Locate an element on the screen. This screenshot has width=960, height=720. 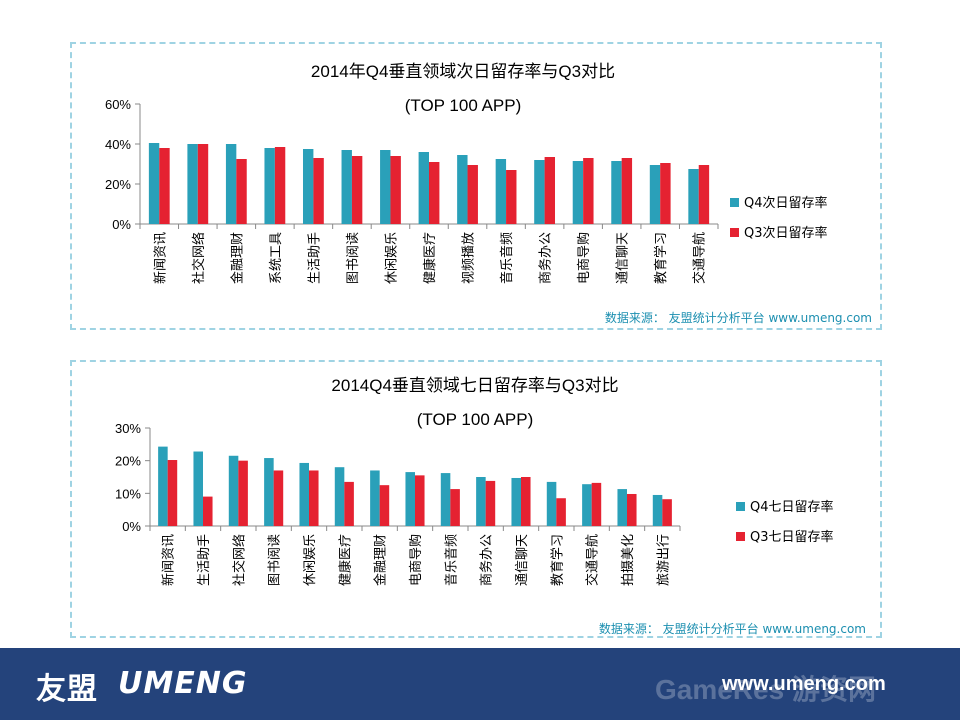
x-category-label: 旅游出行 is located at coordinates (663, 560).